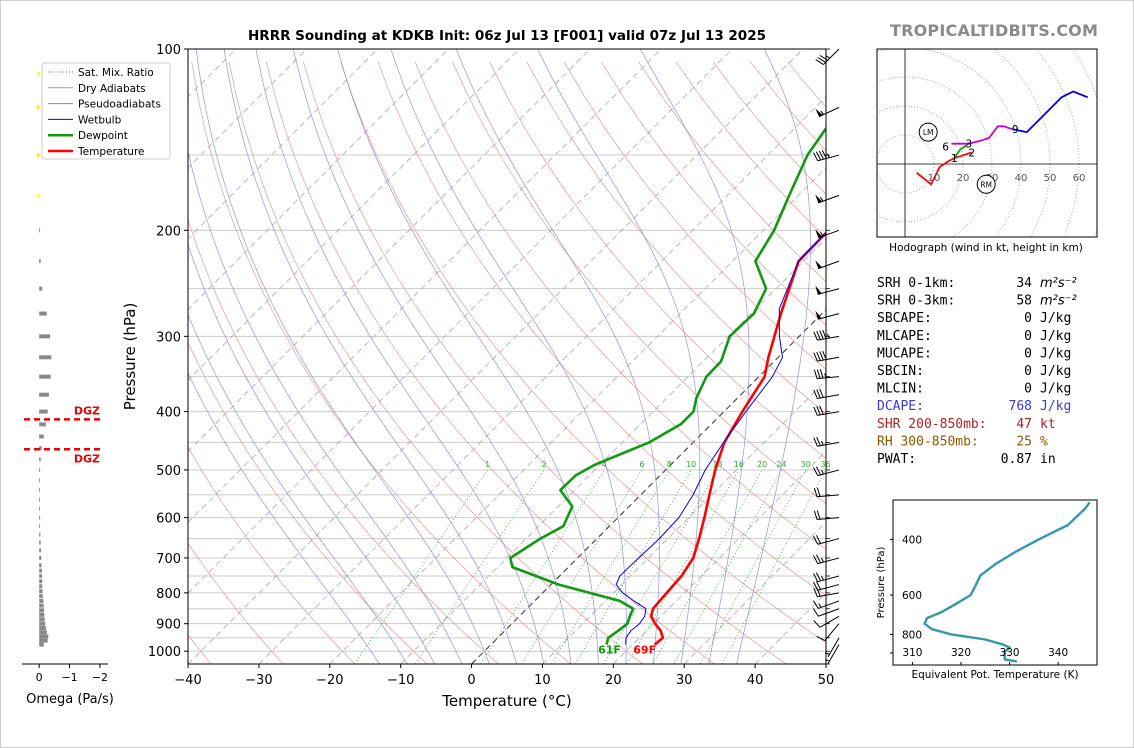  I want to click on y-tick-label: 100, so click(168, 50).